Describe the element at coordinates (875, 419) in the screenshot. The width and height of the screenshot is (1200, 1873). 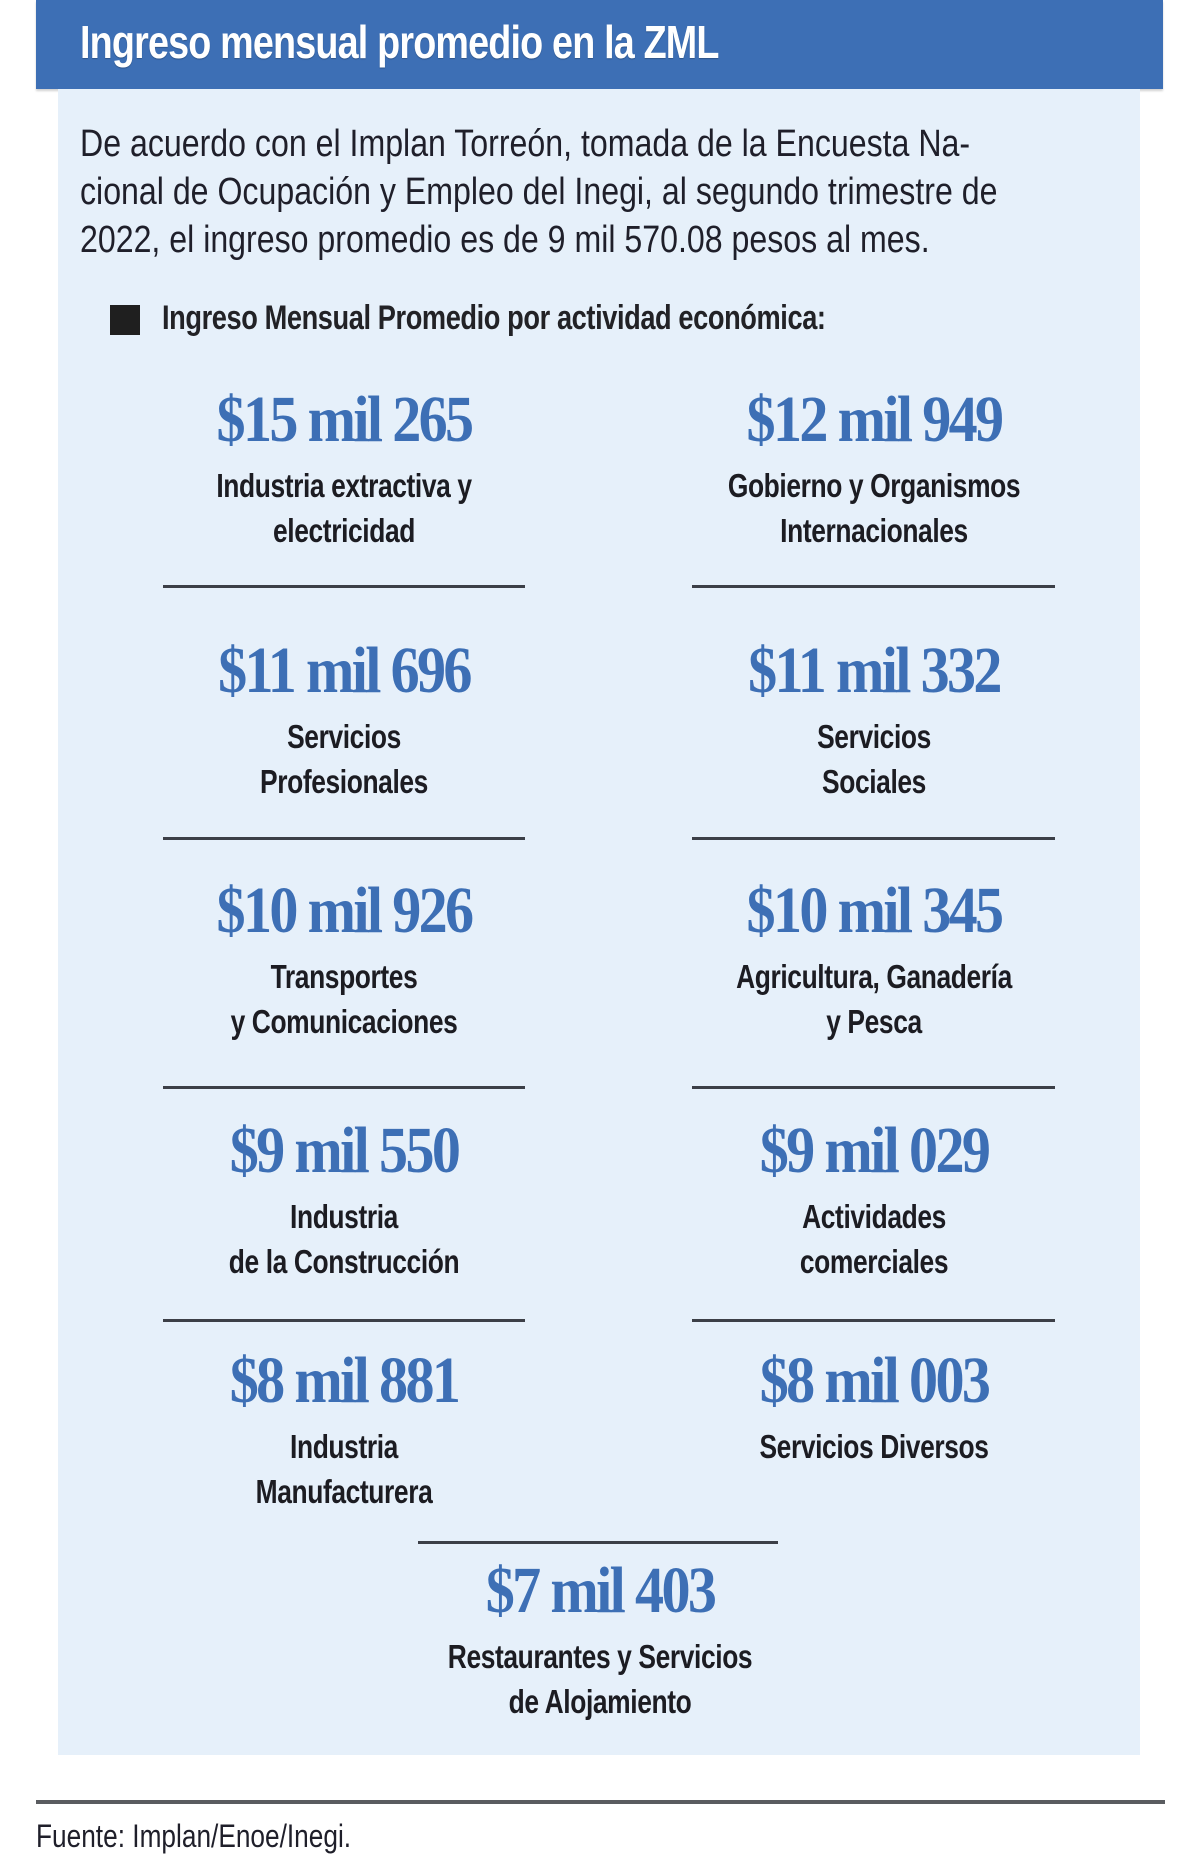
I see `income-amount: $12 mil 949` at that location.